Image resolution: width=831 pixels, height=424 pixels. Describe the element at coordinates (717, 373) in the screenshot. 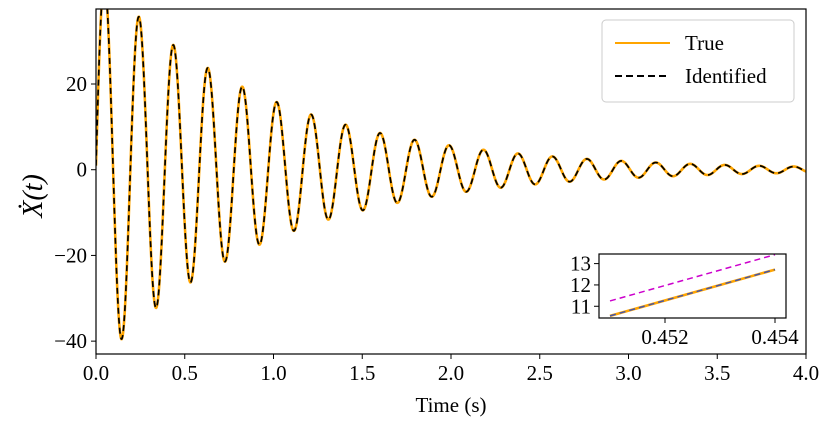

I see `x-tick-label: 3.5` at that location.